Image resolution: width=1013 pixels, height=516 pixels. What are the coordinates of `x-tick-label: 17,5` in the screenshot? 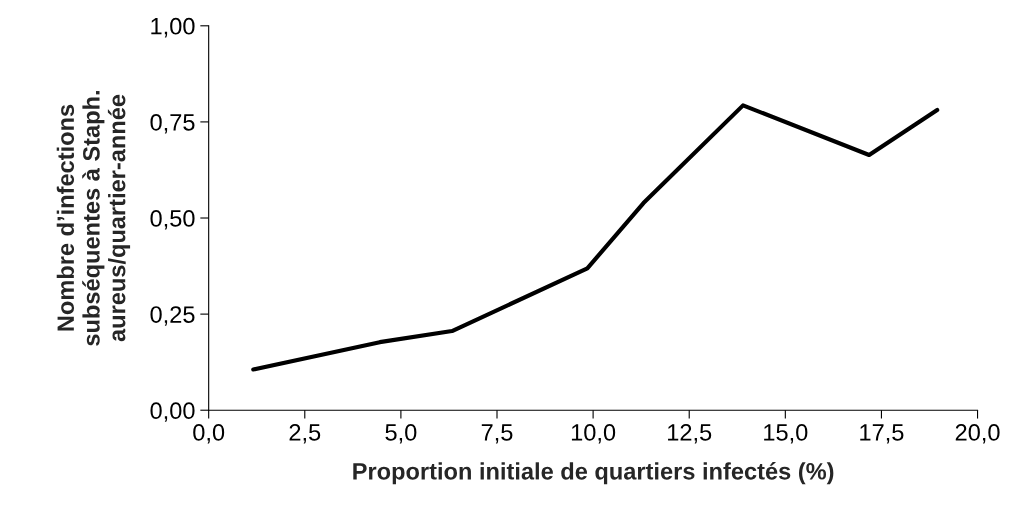 It's located at (882, 434).